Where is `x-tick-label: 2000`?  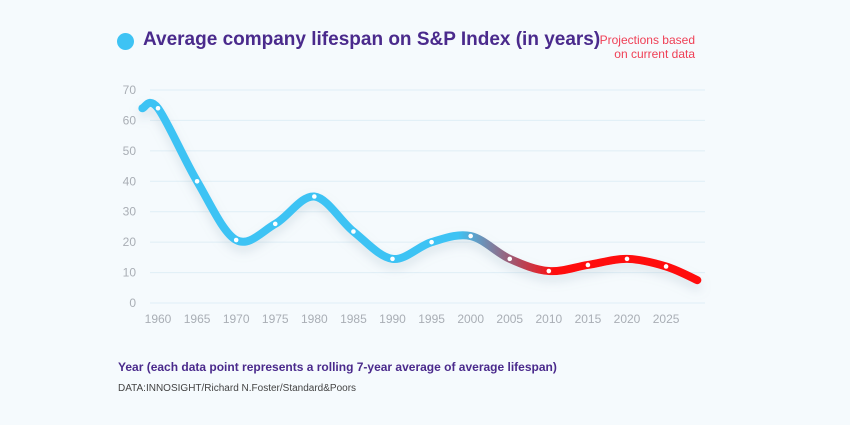
x-tick-label: 2000 is located at coordinates (470, 319).